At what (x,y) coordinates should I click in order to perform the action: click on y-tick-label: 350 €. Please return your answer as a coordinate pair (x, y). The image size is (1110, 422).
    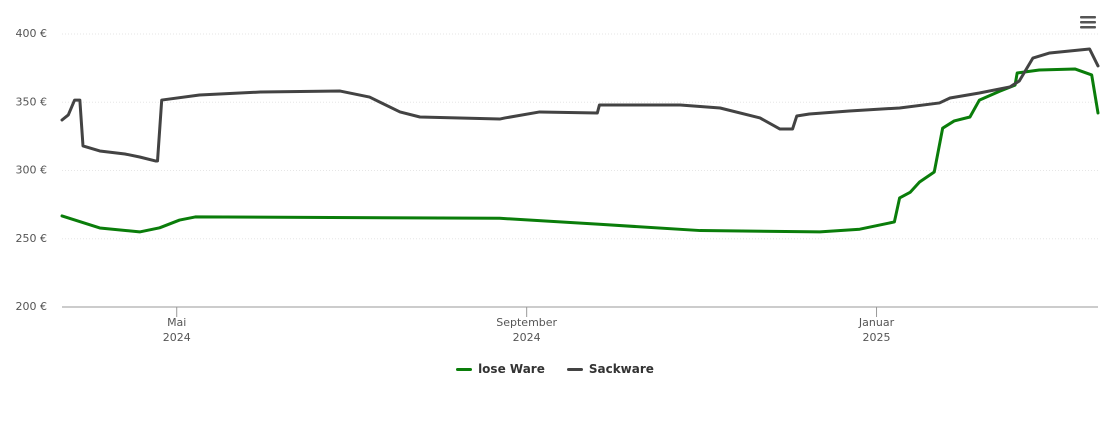
    Looking at the image, I should click on (32, 101).